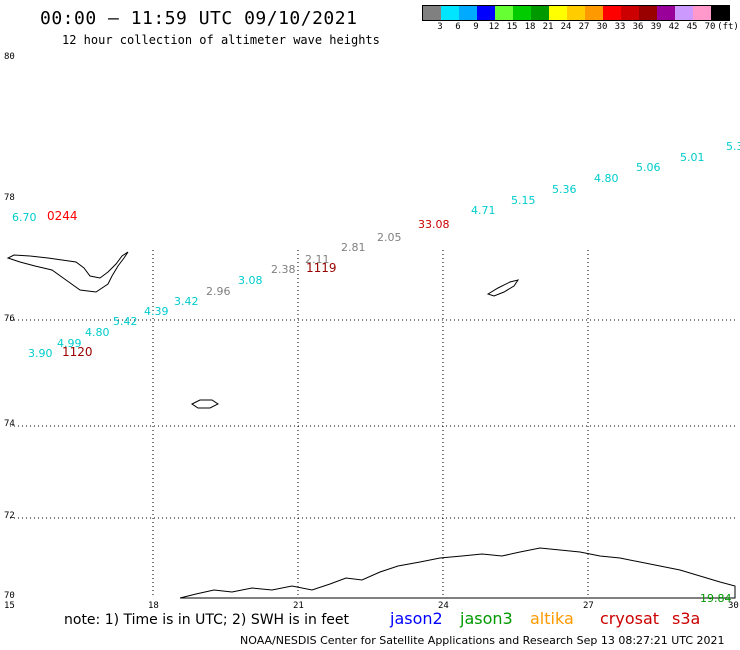 Image resolution: width=740 pixels, height=650 pixels. Describe the element at coordinates (186, 301) in the screenshot. I see `wave-height-label: 3.42` at that location.